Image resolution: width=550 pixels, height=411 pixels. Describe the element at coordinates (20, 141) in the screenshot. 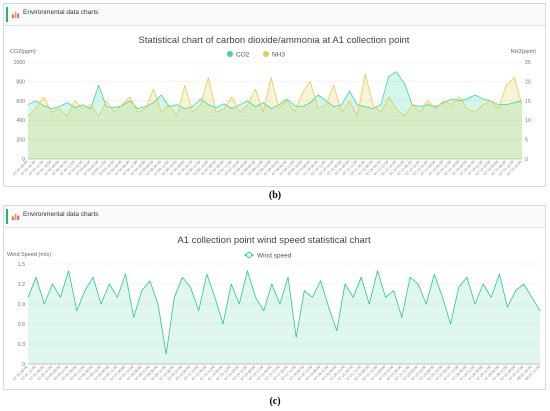

I see `y-tick-label: 200` at that location.